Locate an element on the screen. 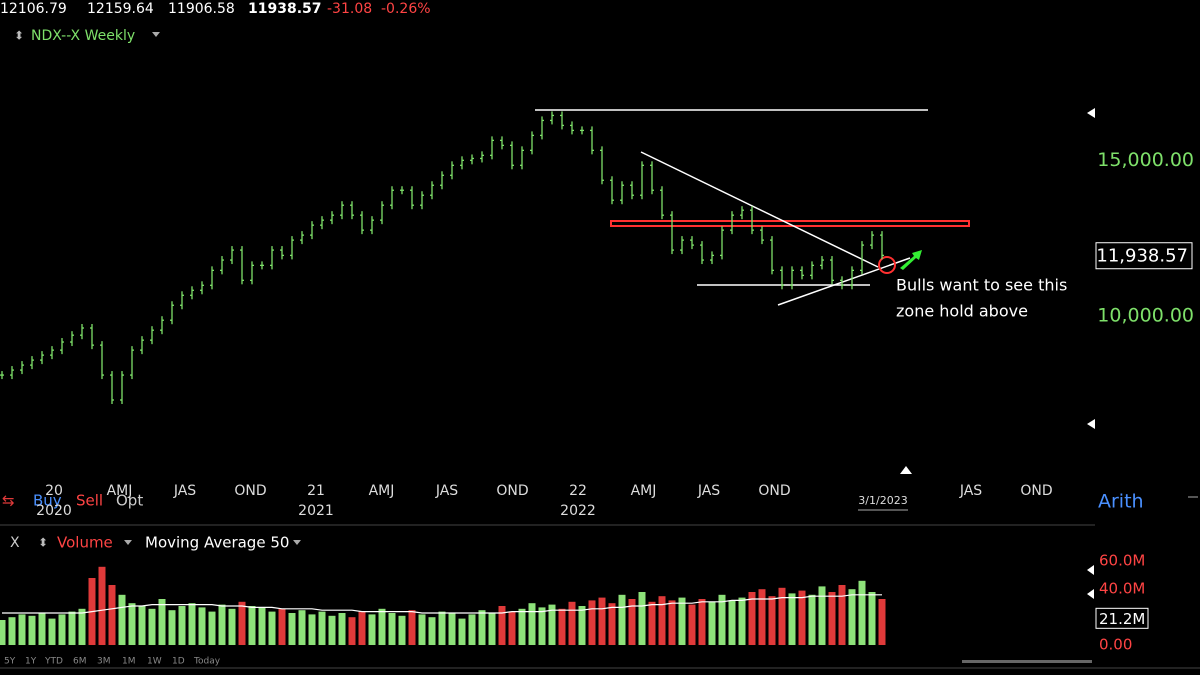  scrollbar is located at coordinates (1027, 661).